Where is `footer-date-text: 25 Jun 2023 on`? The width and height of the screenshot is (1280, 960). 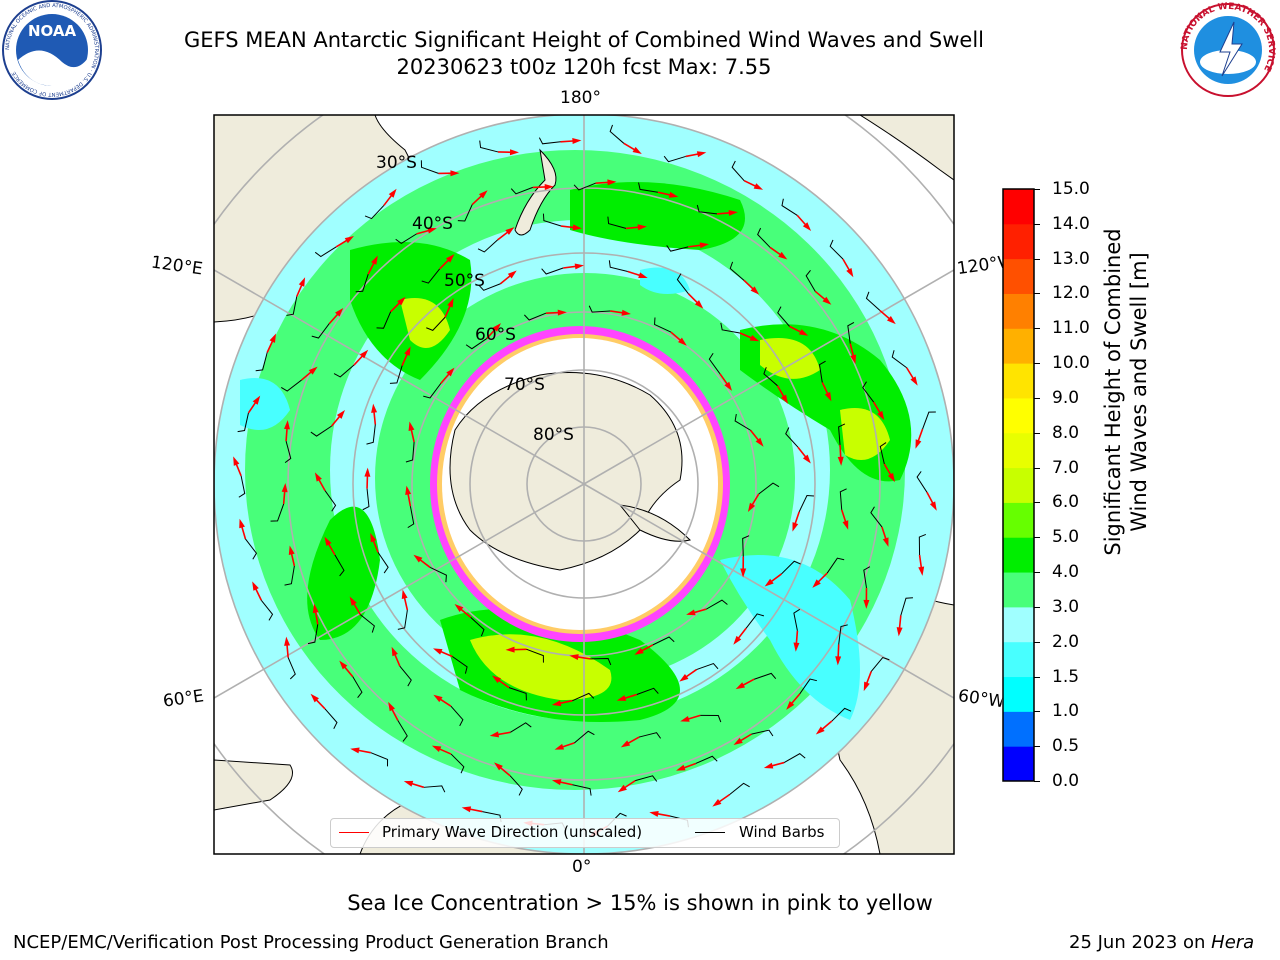
footer-date-text: 25 Jun 2023 on is located at coordinates (1137, 942).